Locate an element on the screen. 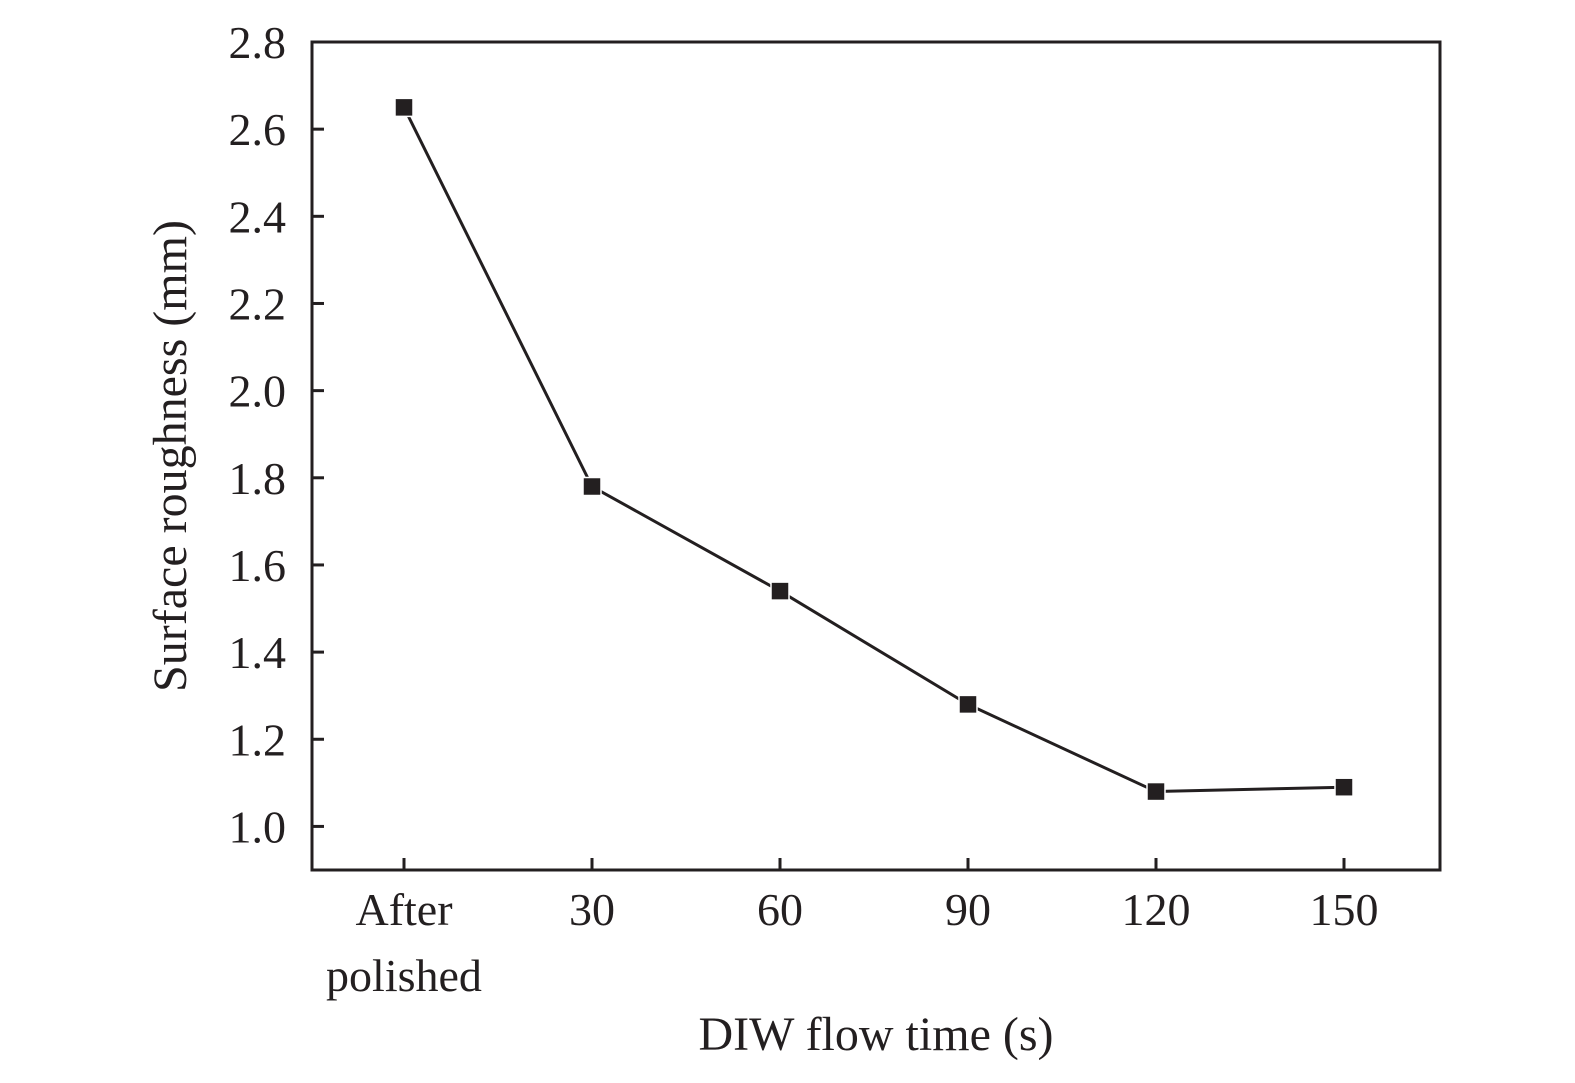 The height and width of the screenshot is (1083, 1575). x-tick-label: 120 is located at coordinates (1156, 909).